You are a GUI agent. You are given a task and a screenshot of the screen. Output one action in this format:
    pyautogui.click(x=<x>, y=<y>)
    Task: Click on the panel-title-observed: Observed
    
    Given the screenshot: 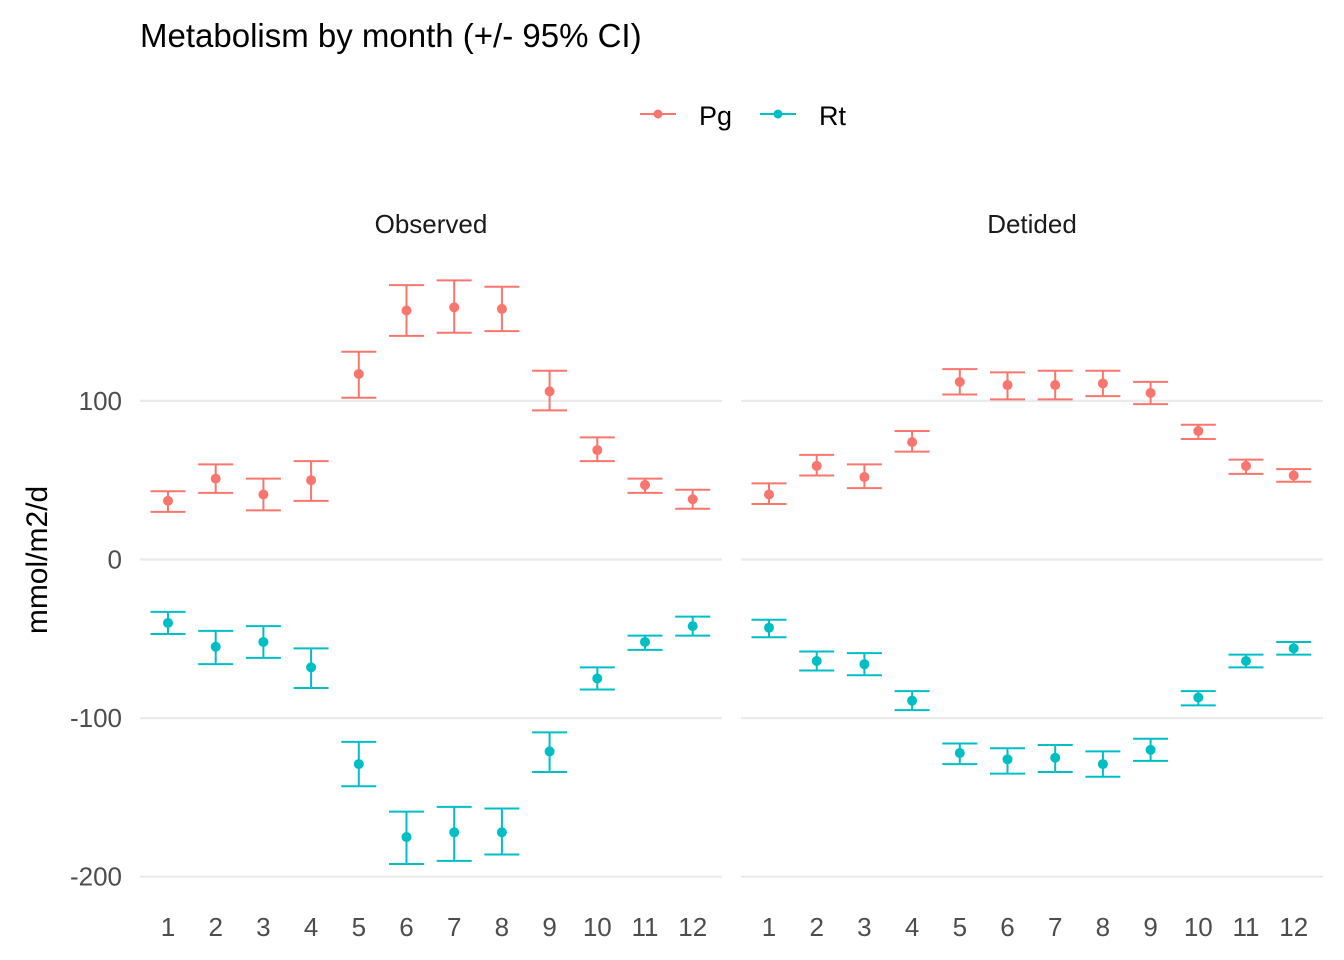 What is the action you would take?
    pyautogui.click(x=431, y=224)
    